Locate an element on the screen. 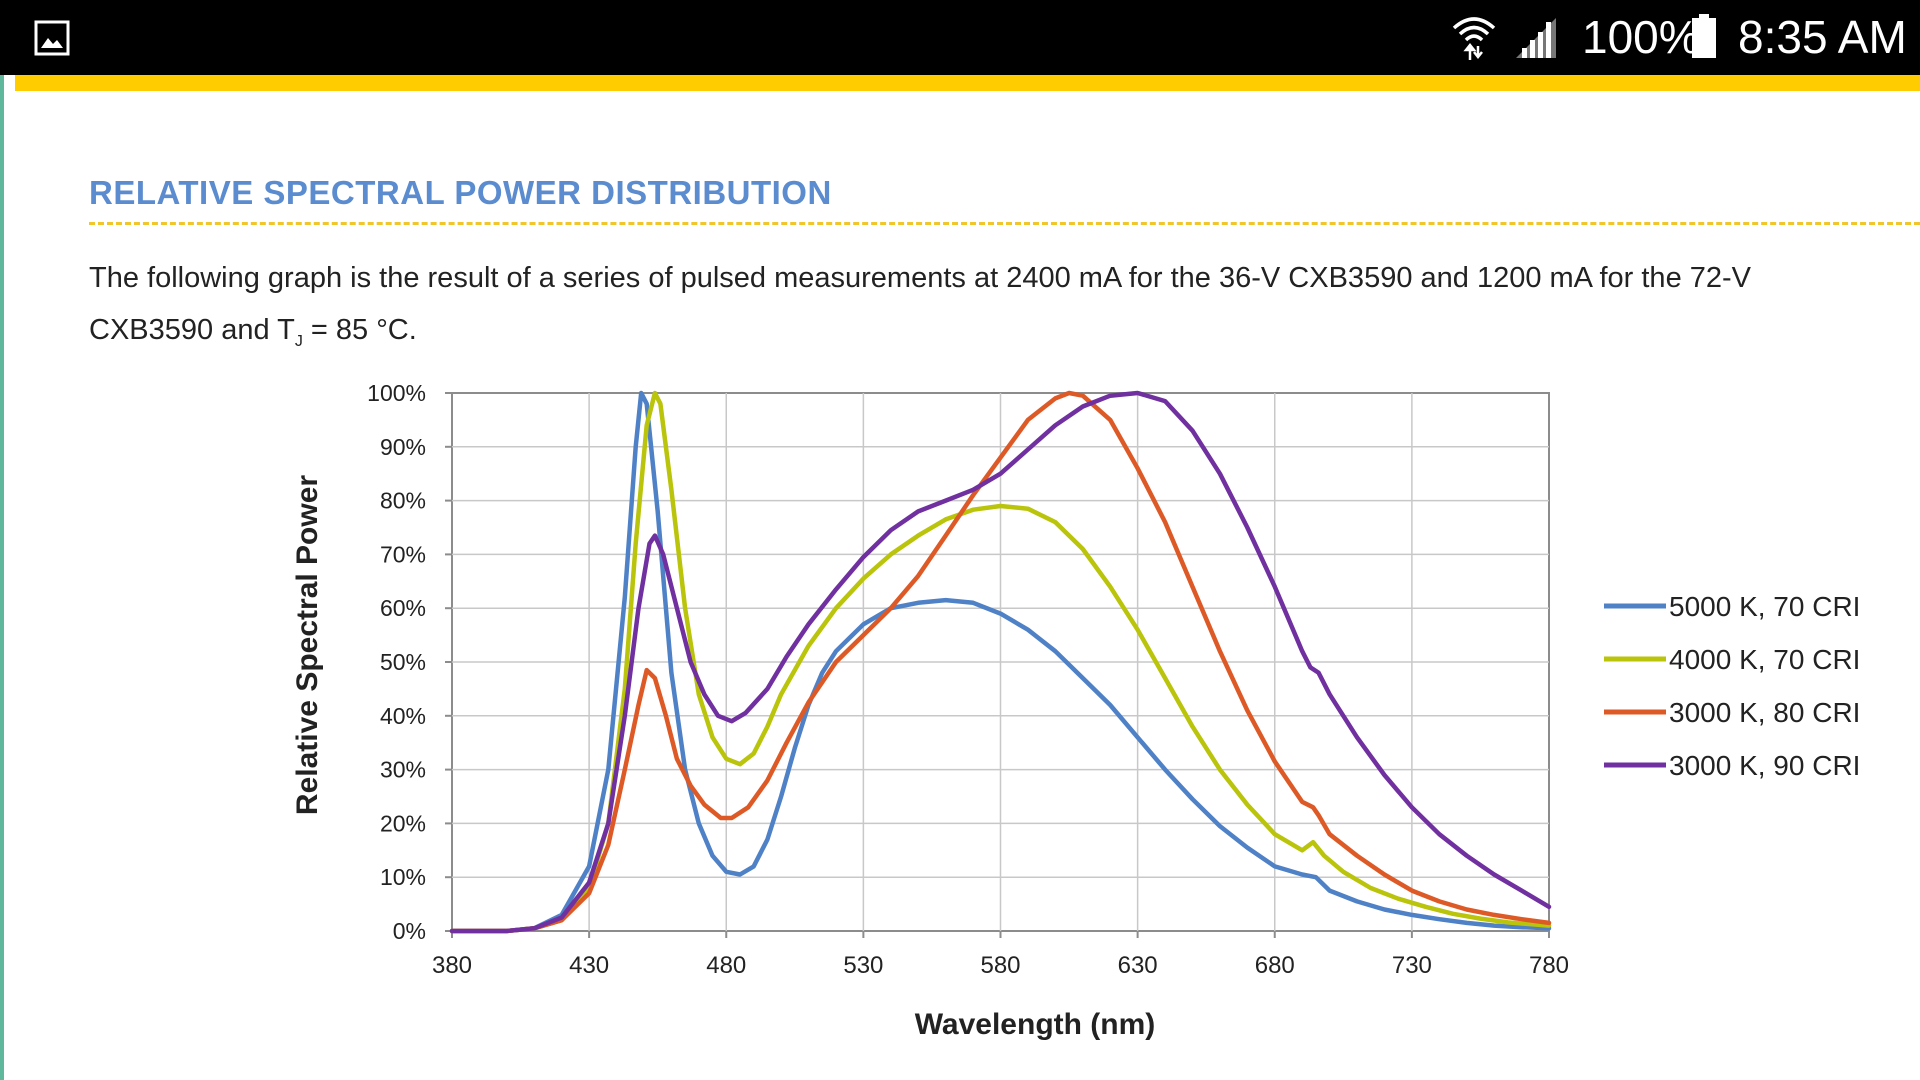 This screenshot has height=1080, width=1920. section-title: RELATIVE SPECTRAL POWER DISTRIBUTION is located at coordinates (460, 192).